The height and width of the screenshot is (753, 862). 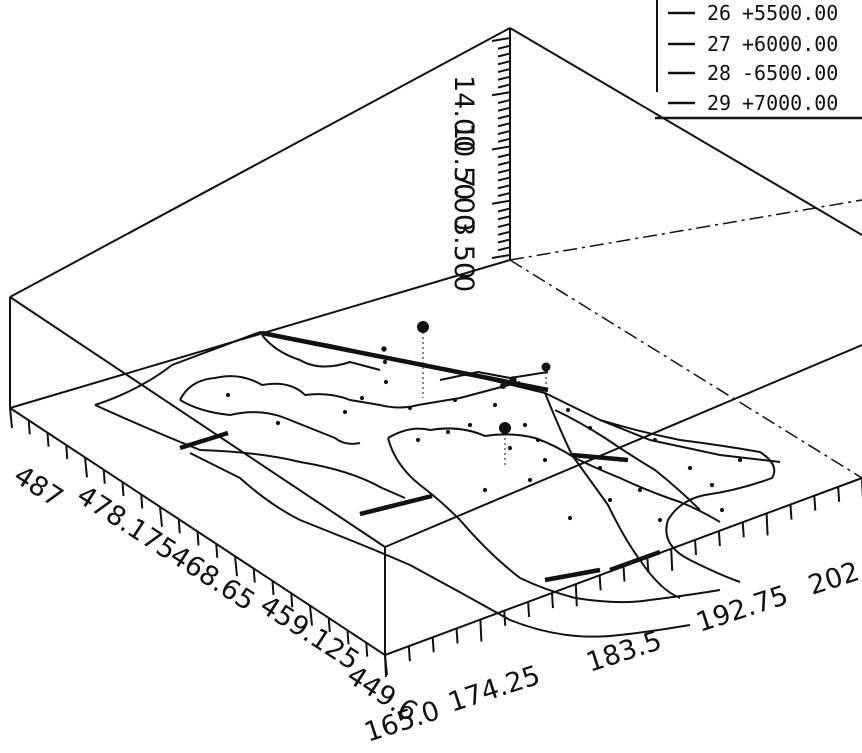 What do you see at coordinates (270, 422) in the screenshot?
I see `map-landmass-inner` at bounding box center [270, 422].